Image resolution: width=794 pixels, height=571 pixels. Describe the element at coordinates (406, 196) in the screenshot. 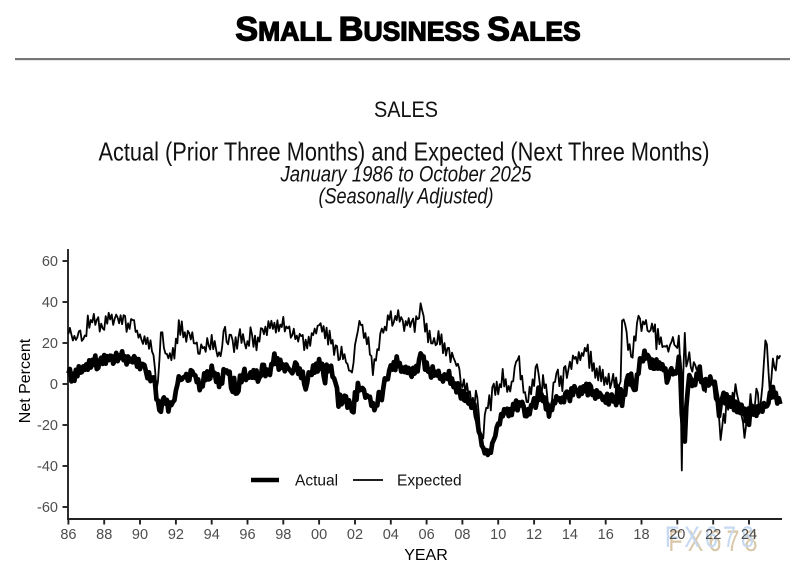

I see `svg-text: (Seasonally Adjusted)` at that location.